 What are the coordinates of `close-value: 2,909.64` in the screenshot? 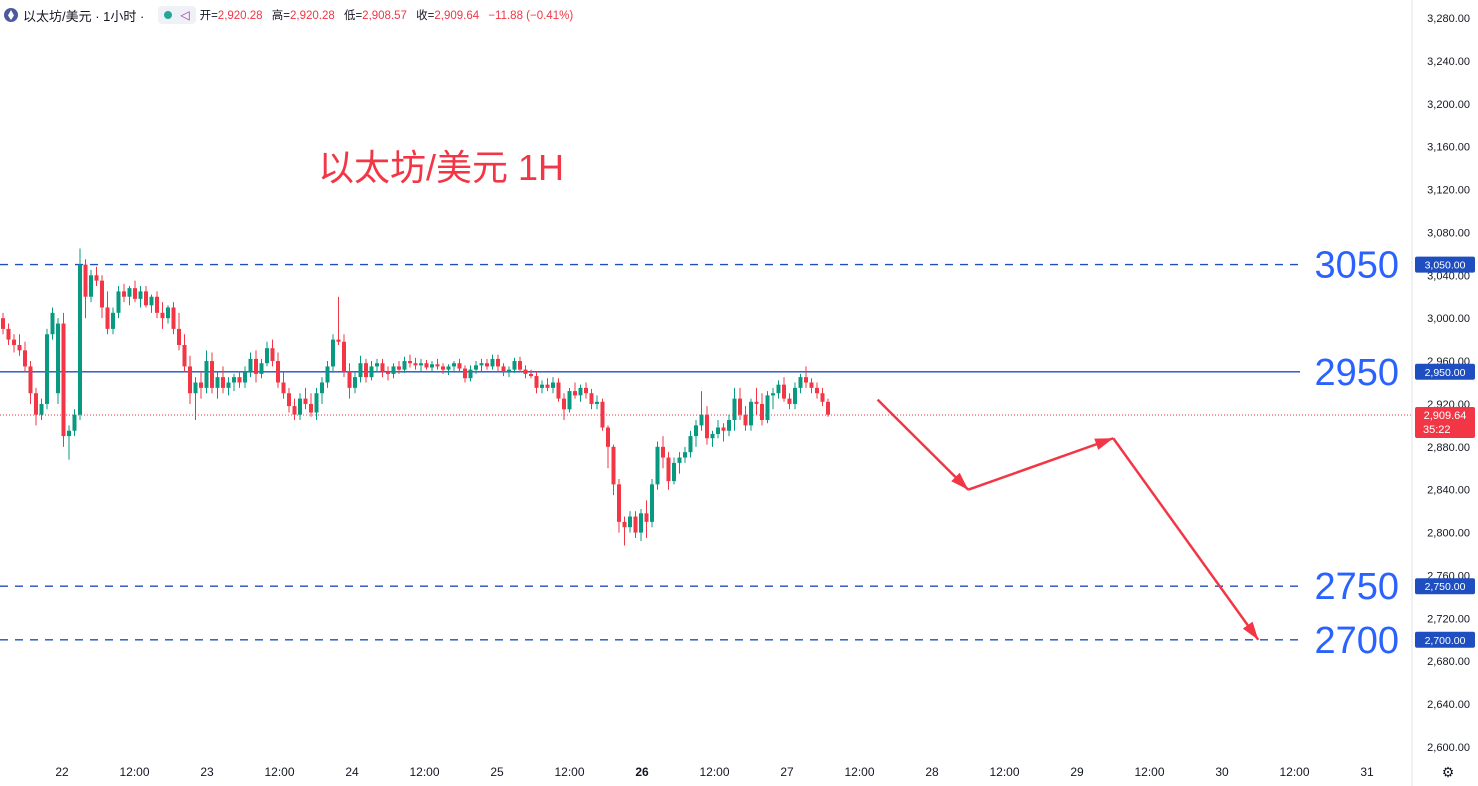 It's located at (457, 16).